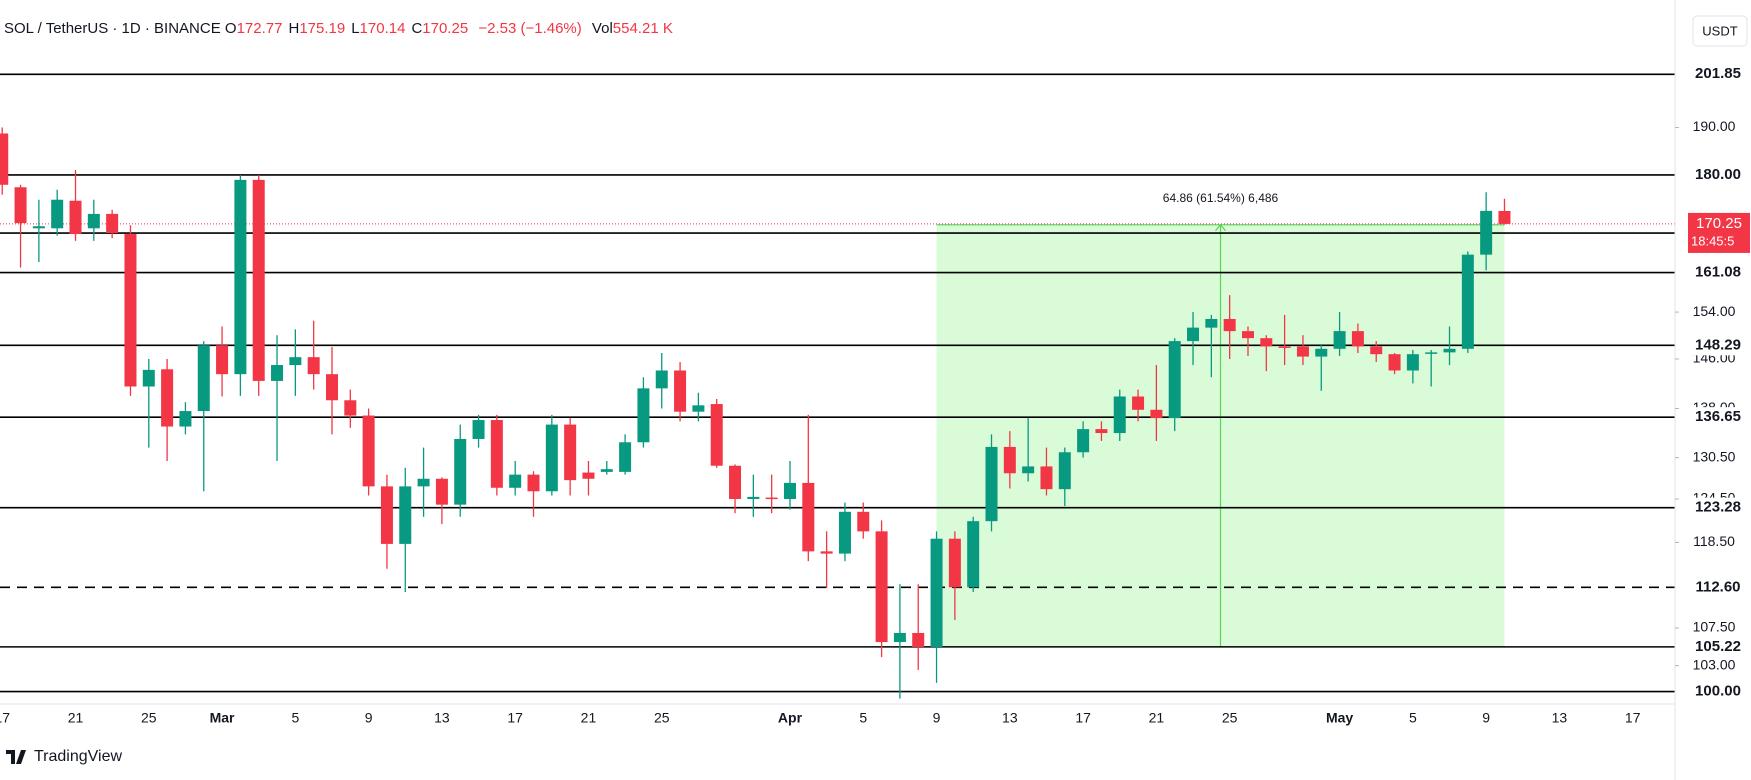  Describe the element at coordinates (1714, 126) in the screenshot. I see `y-tick-label: 190.00` at that location.